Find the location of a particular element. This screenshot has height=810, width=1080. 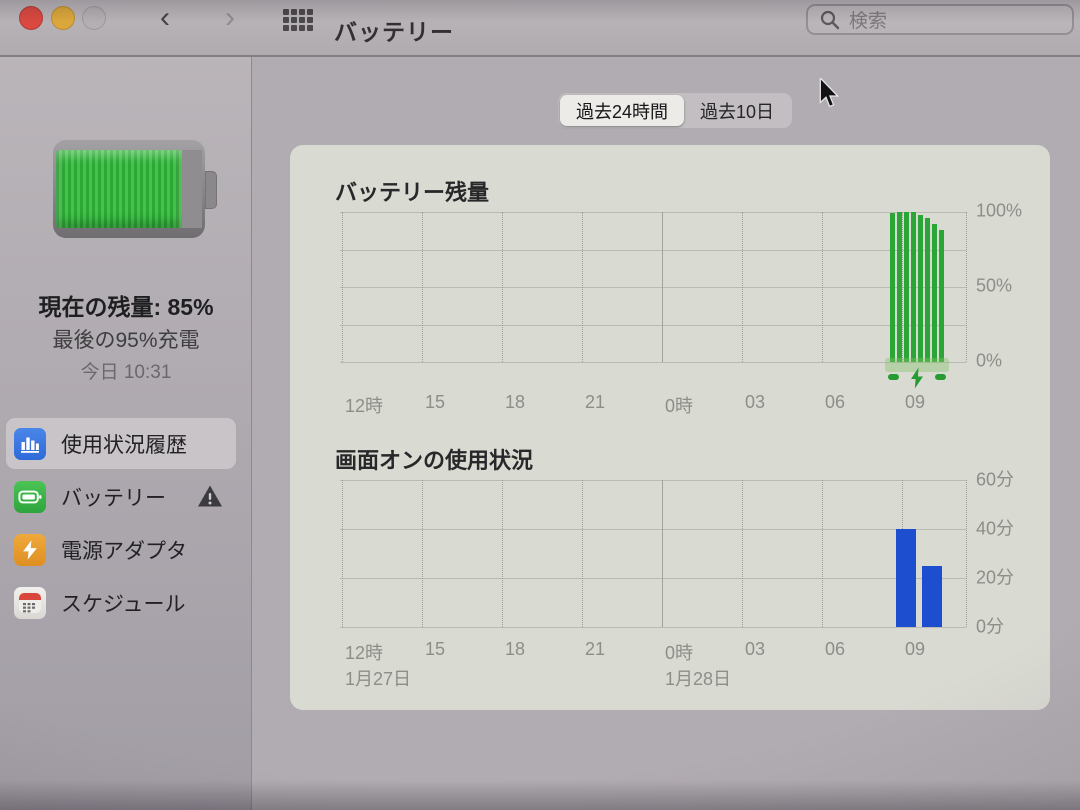

sidebar-item-usage-history: 使用状況履歴 is located at coordinates (126, 443).